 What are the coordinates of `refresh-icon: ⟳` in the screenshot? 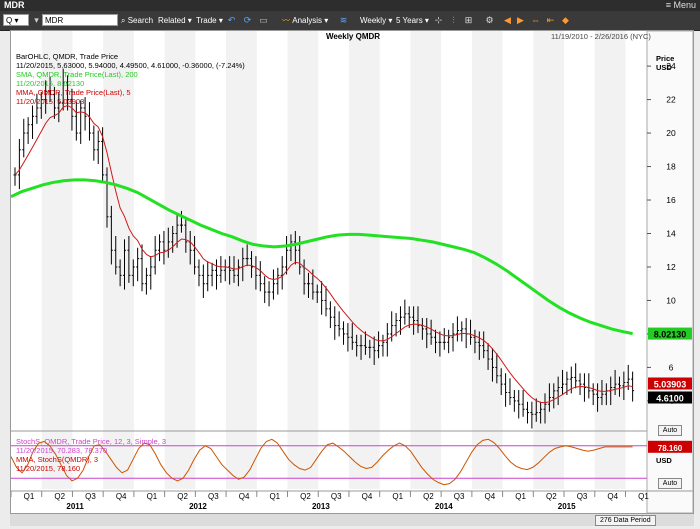 It's located at (247, 20).